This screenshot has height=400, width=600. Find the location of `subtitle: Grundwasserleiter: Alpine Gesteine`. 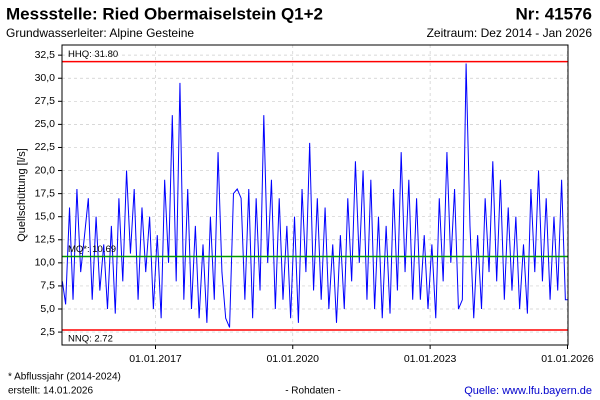

subtitle: Grundwasserleiter: Alpine Gesteine is located at coordinates (100, 33).